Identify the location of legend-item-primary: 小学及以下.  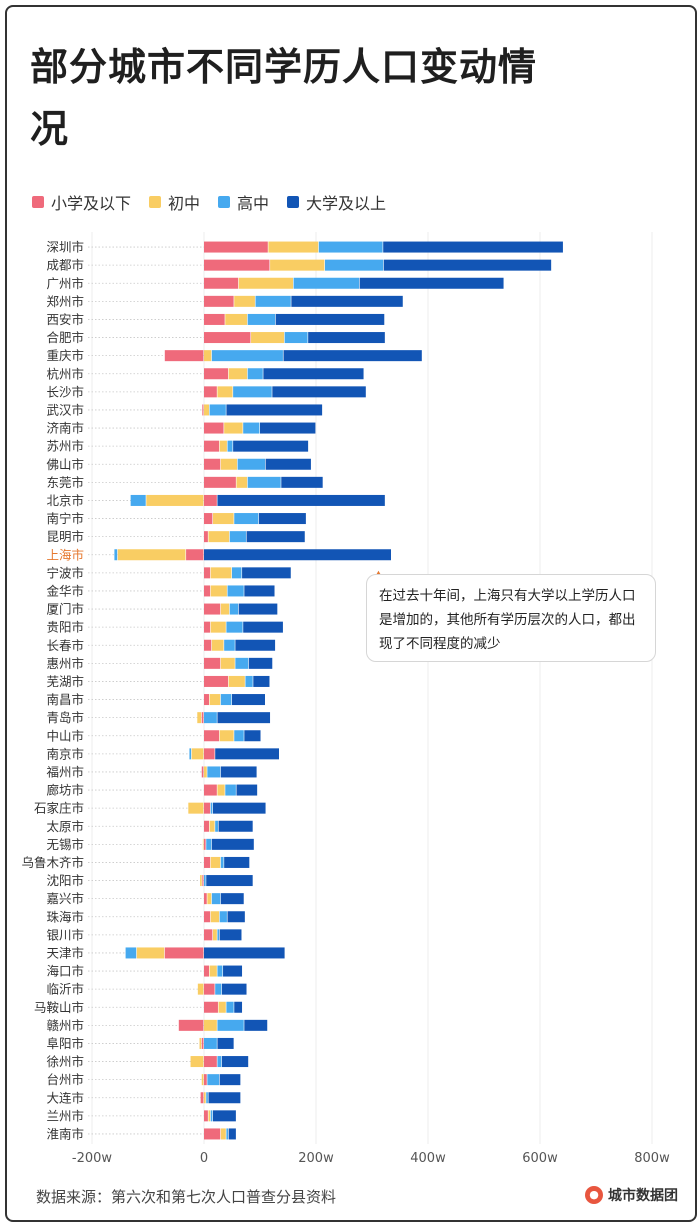
(81, 202).